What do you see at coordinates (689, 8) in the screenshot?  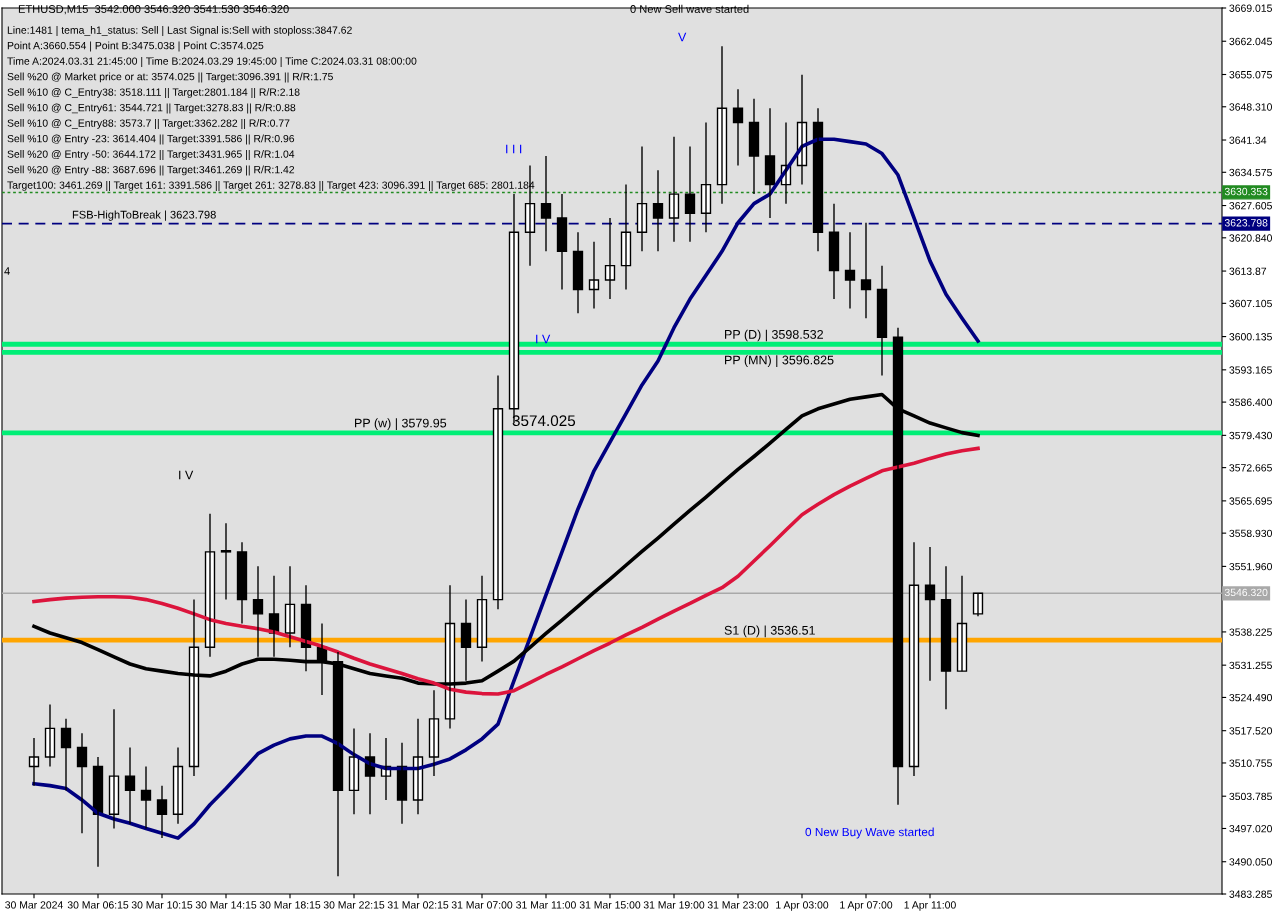 I see `annotation: 0 New Sell wave started` at bounding box center [689, 8].